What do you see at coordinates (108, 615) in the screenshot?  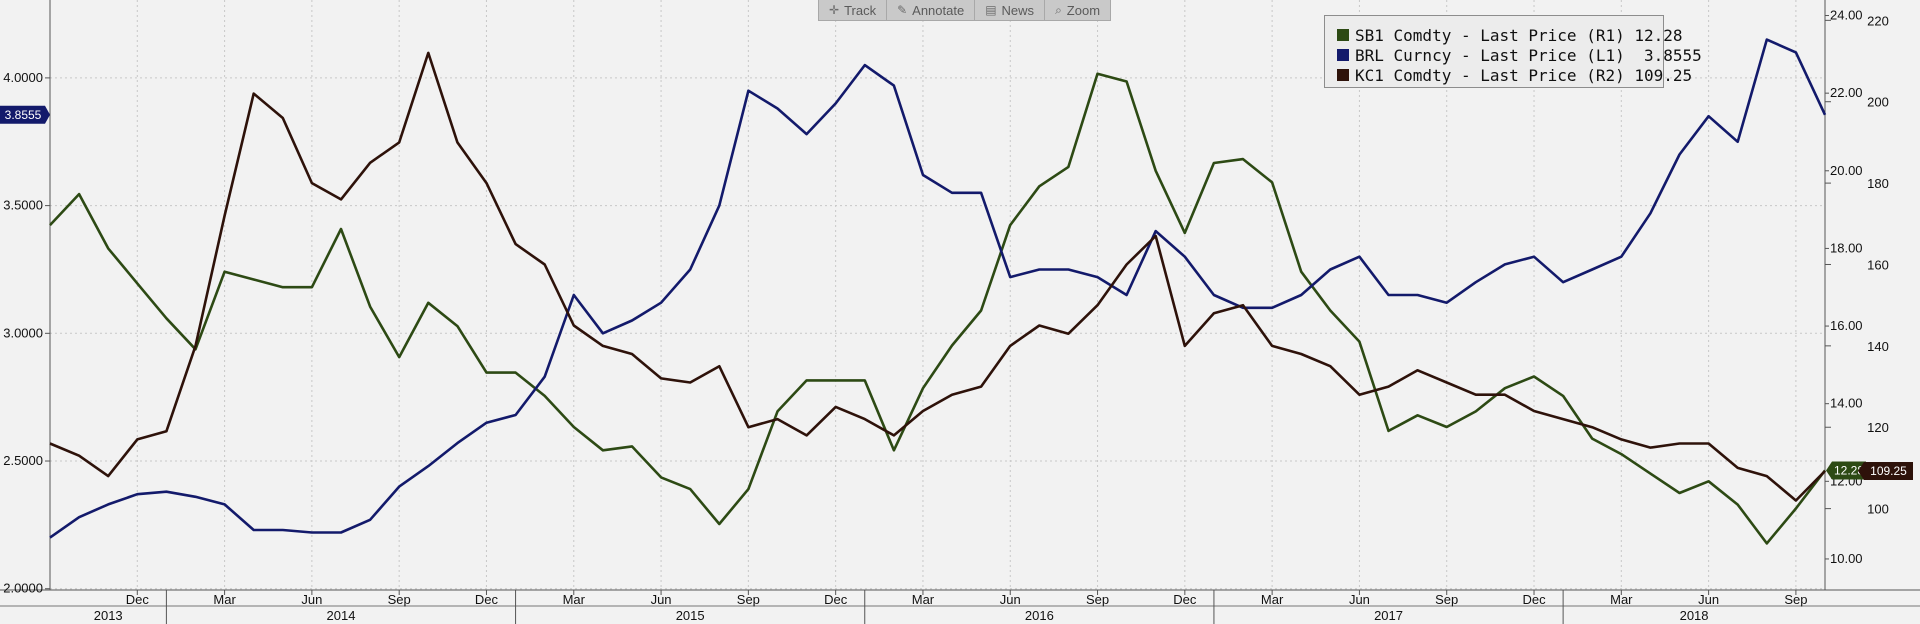 I see `year-label: 2013` at bounding box center [108, 615].